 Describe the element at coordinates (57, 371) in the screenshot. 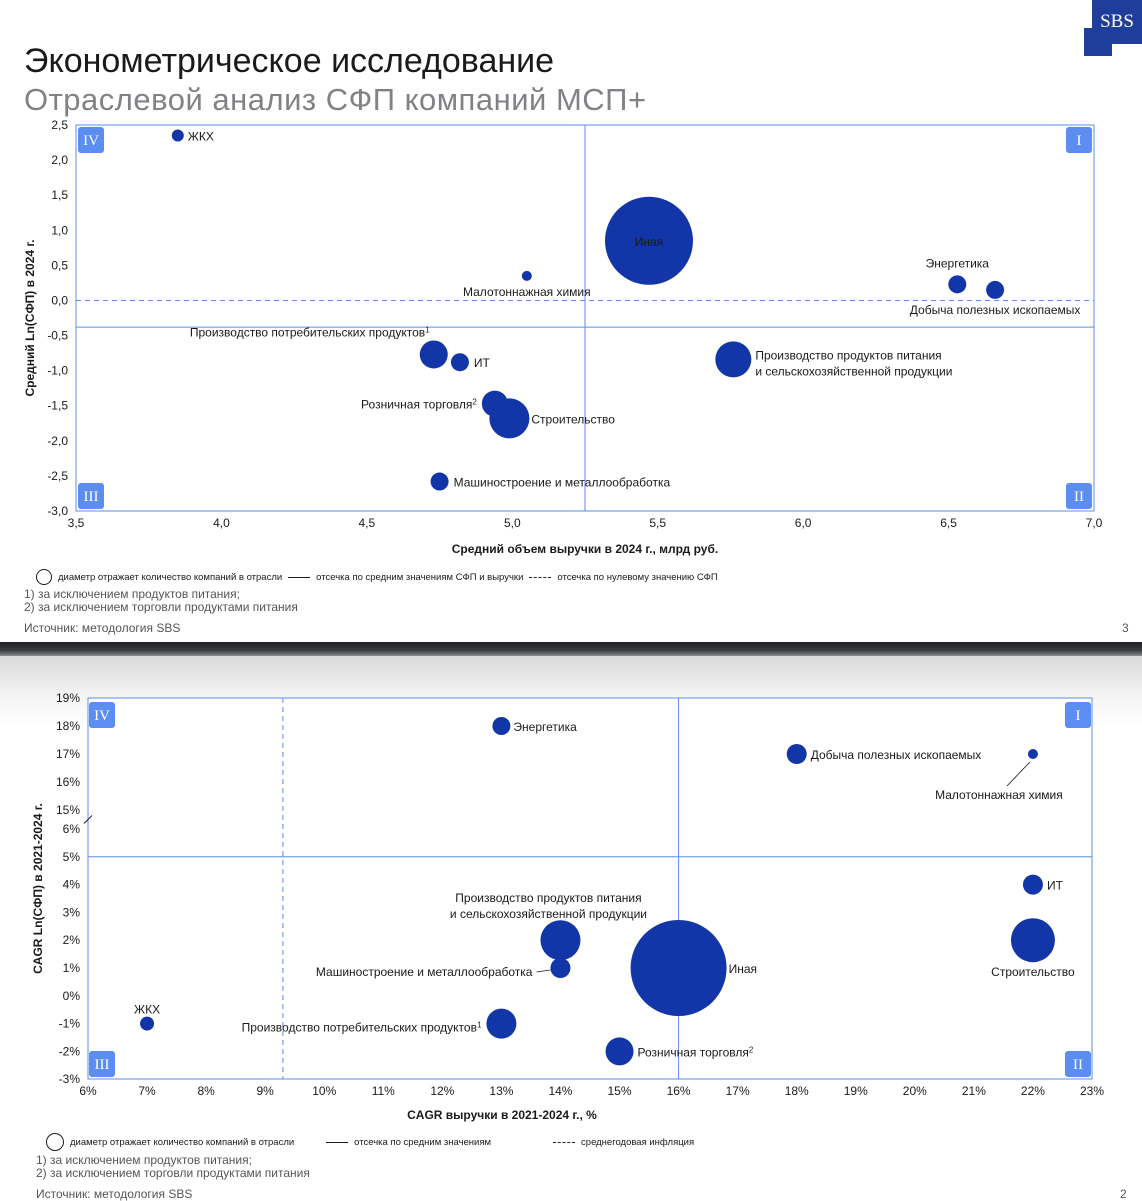

I see `y-tick-label: -1,0` at that location.